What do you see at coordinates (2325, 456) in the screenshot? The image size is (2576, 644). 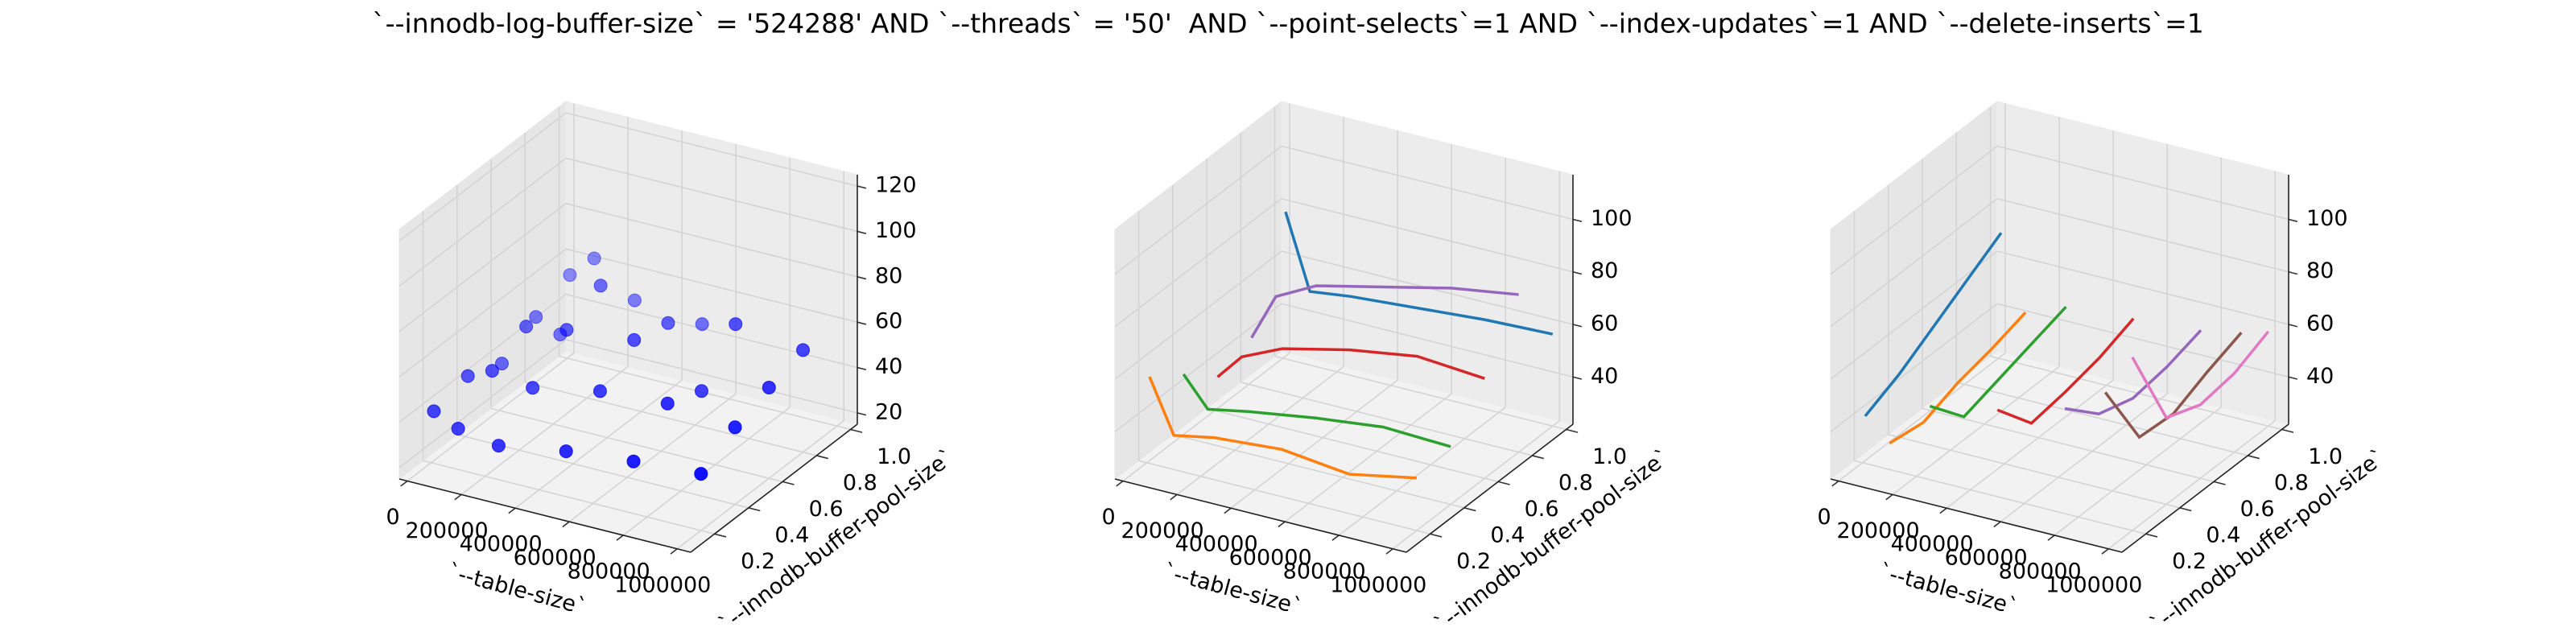 I see `y-tick-label: 1.0` at bounding box center [2325, 456].